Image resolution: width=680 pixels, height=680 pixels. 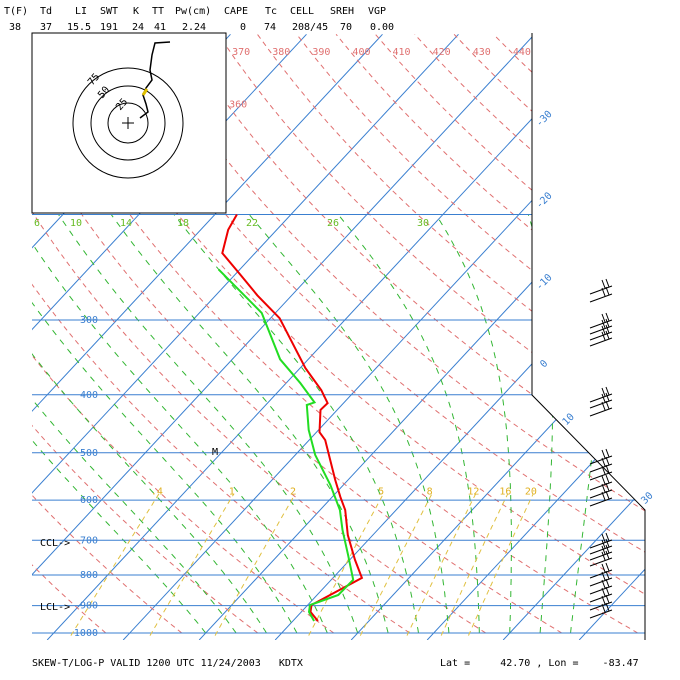 What do you see at coordinates (157, 491) in the screenshot?
I see `mixing-ratio-label: .4` at bounding box center [157, 491].